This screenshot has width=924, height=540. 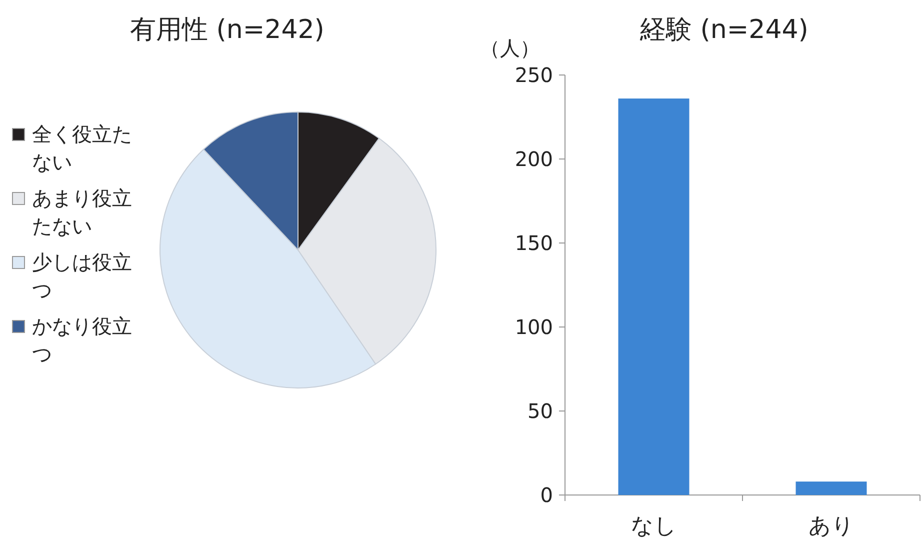 I want to click on y-axis-title: （人）, so click(x=510, y=48).